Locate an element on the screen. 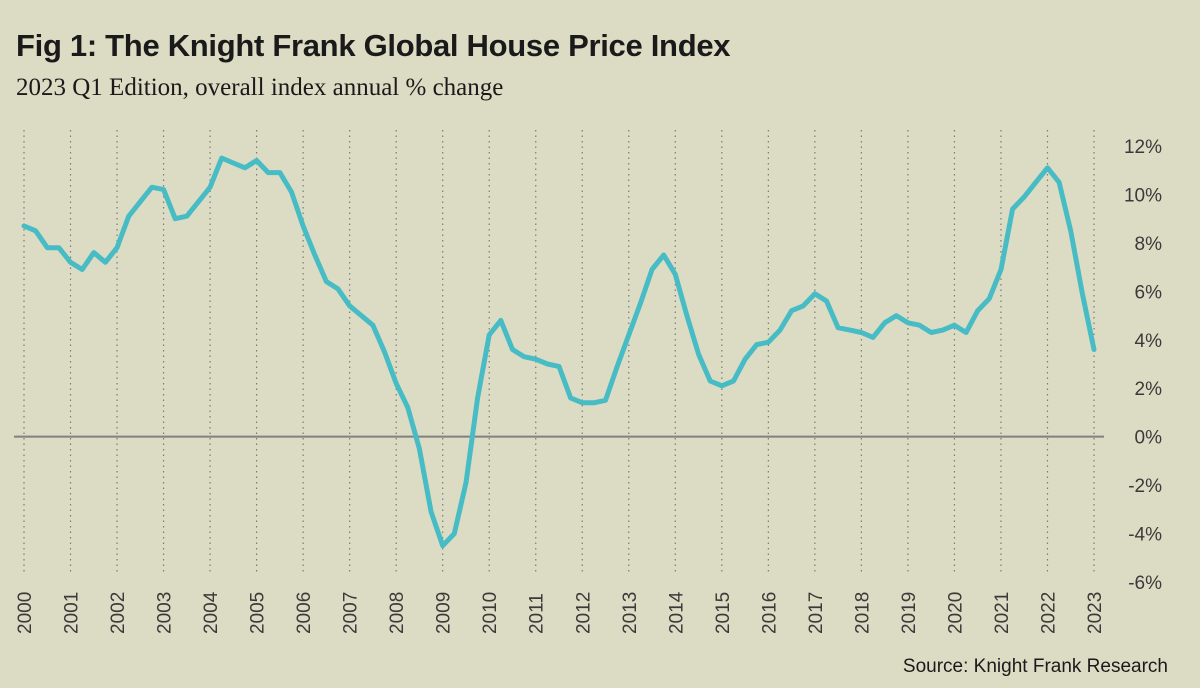  x-tick-label: 2023 is located at coordinates (1095, 613).